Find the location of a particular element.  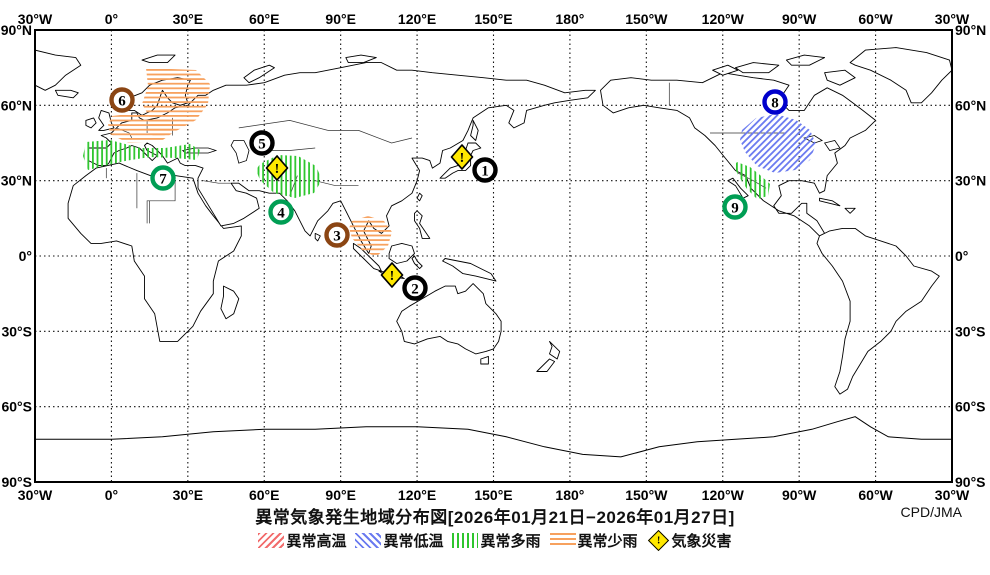

legend-label: 異常高温 is located at coordinates (316, 541).